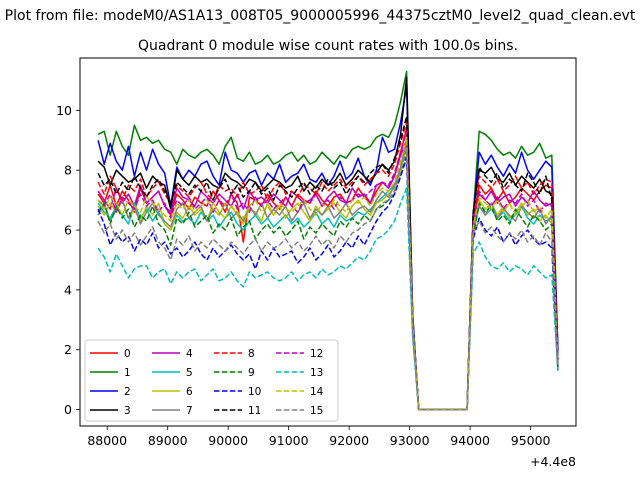 This screenshot has width=640, height=480. Describe the element at coordinates (127, 373) in the screenshot. I see `legend-label-1: 1` at that location.